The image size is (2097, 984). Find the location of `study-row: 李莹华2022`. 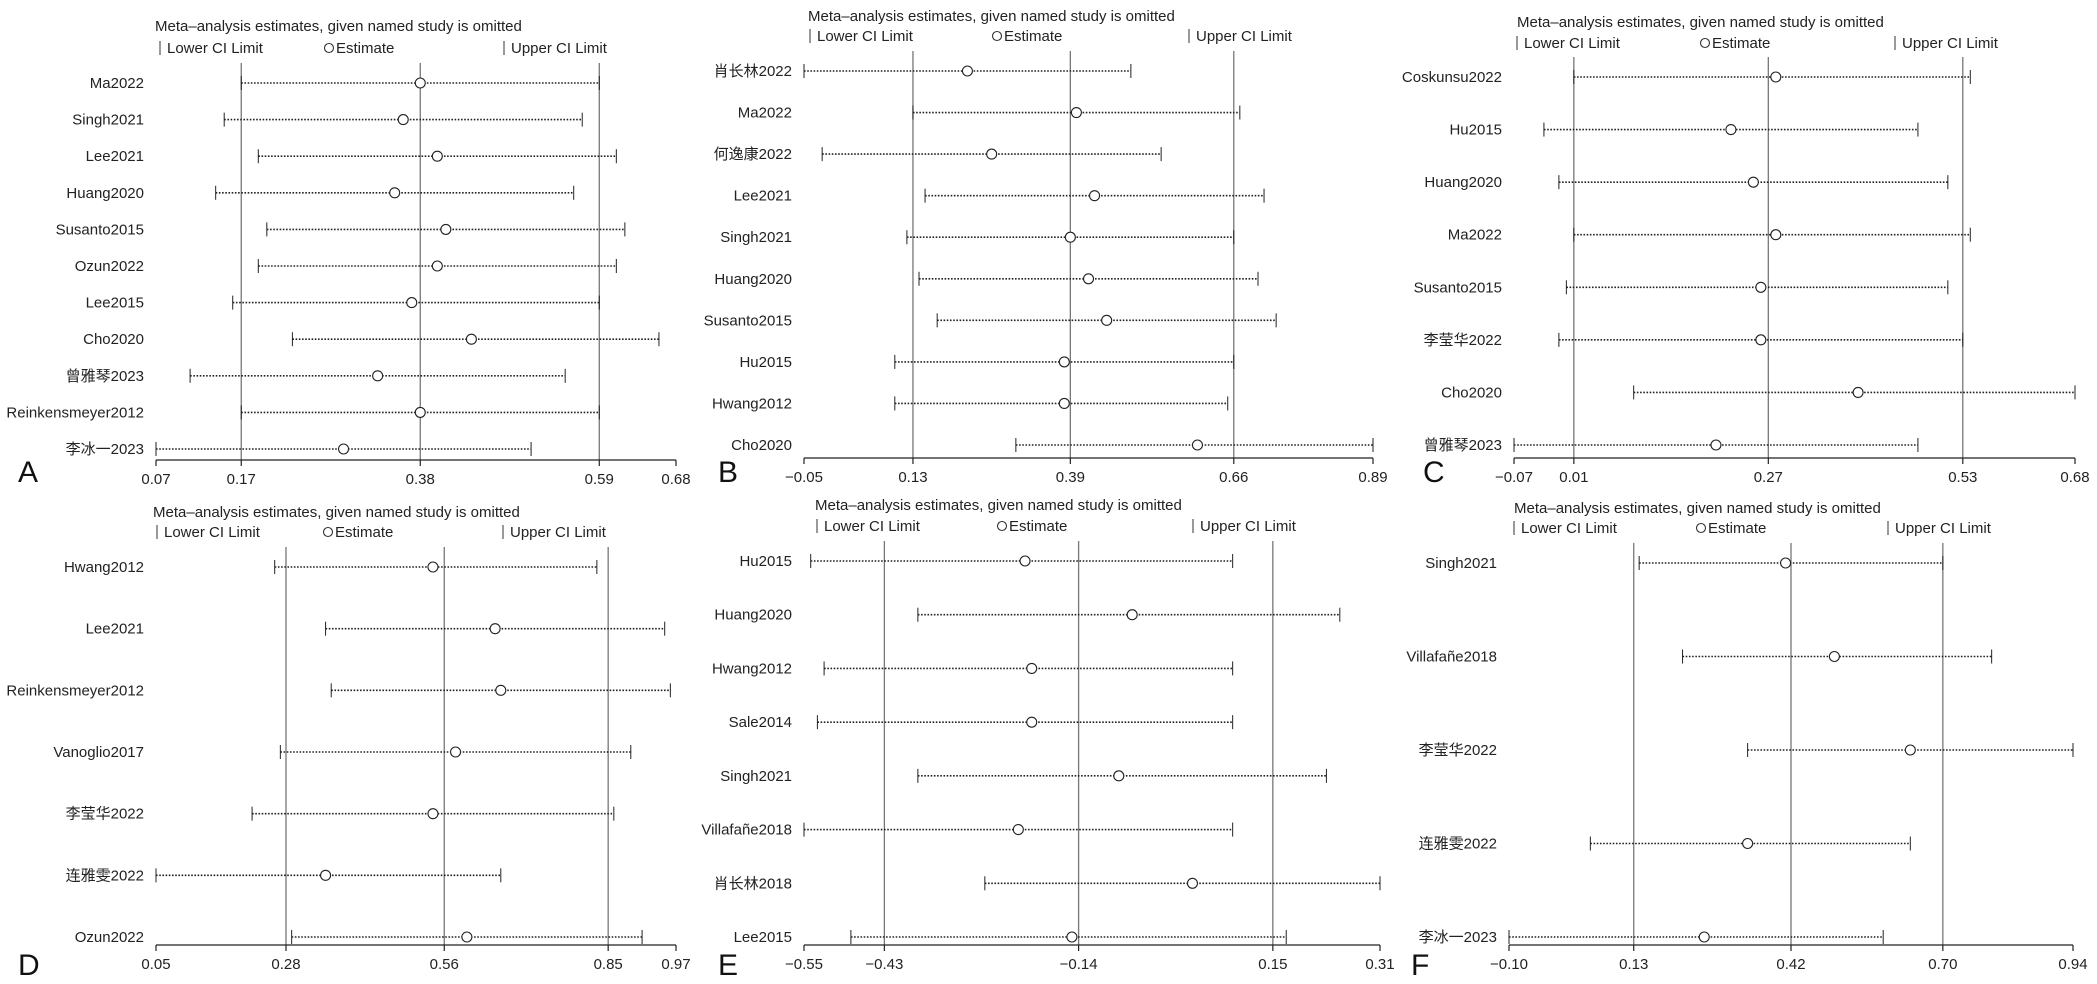

study-row: 李莹华2022 is located at coordinates (1746, 750).